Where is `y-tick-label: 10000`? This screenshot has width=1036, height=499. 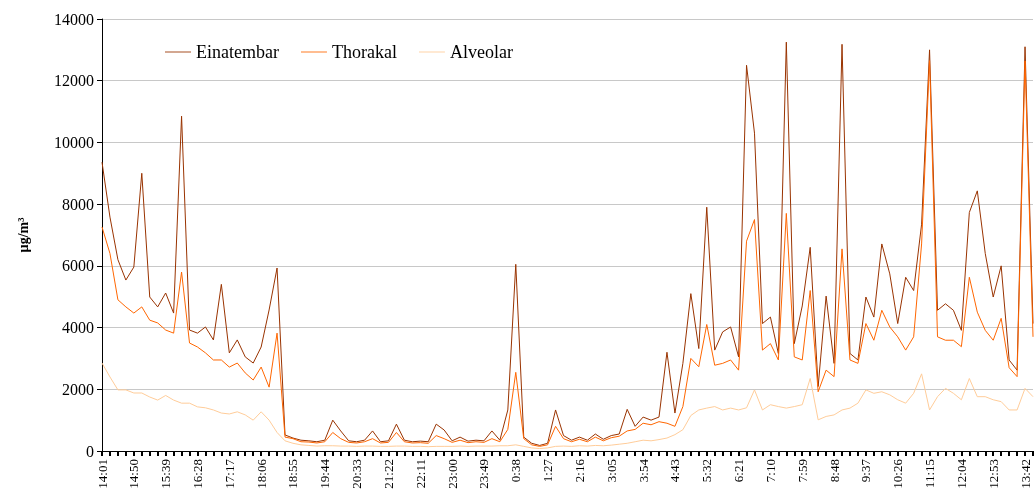
y-tick-label: 10000 is located at coordinates (74, 142).